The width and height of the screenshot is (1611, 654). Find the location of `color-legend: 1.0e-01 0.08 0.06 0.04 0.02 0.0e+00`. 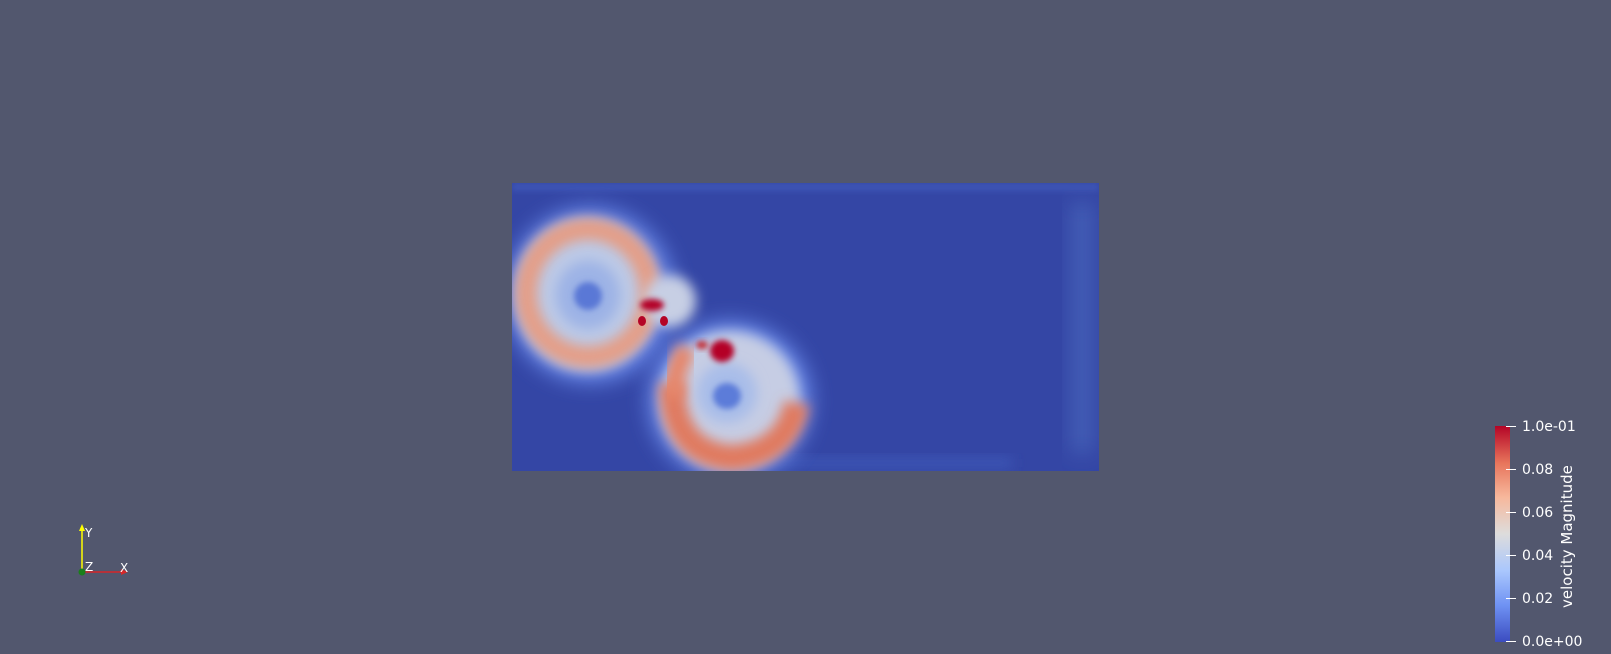

color-legend: 1.0e-01 0.08 0.06 0.04 0.02 0.0e+00 is located at coordinates (1550, 537).